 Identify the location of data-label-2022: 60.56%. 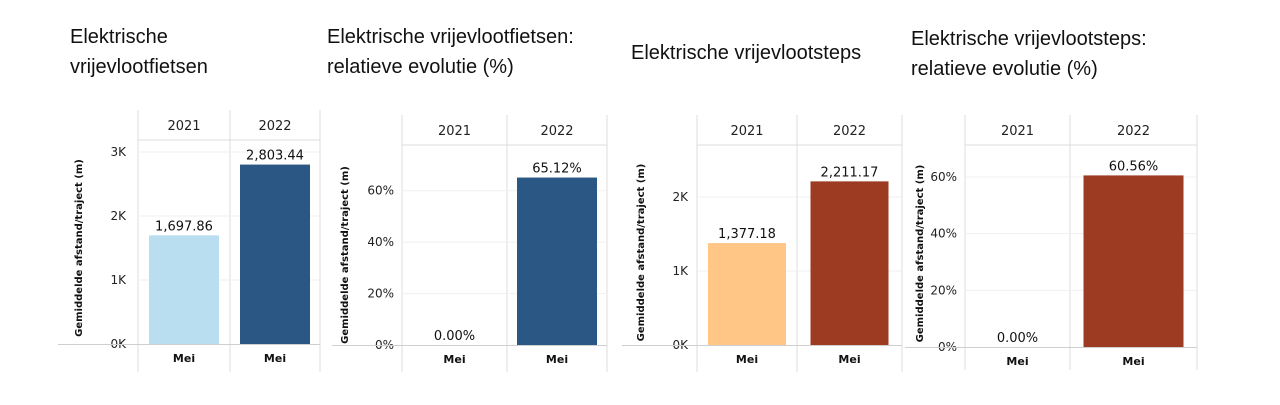
(1134, 166).